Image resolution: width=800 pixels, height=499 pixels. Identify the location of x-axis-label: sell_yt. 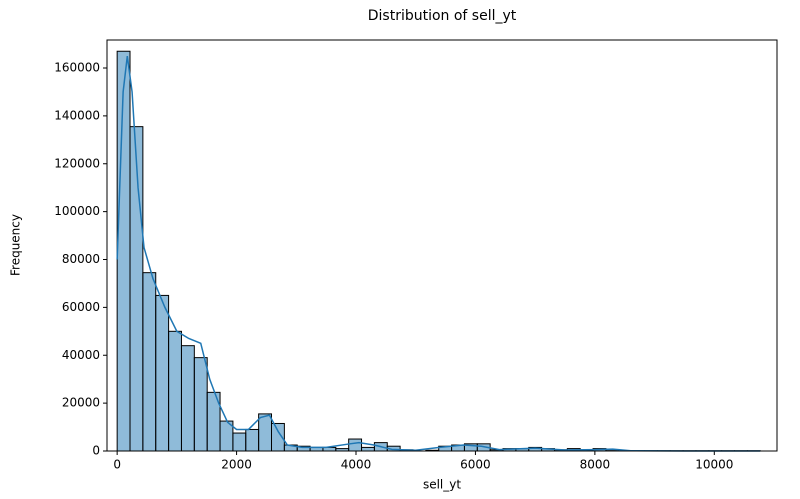
(442, 485).